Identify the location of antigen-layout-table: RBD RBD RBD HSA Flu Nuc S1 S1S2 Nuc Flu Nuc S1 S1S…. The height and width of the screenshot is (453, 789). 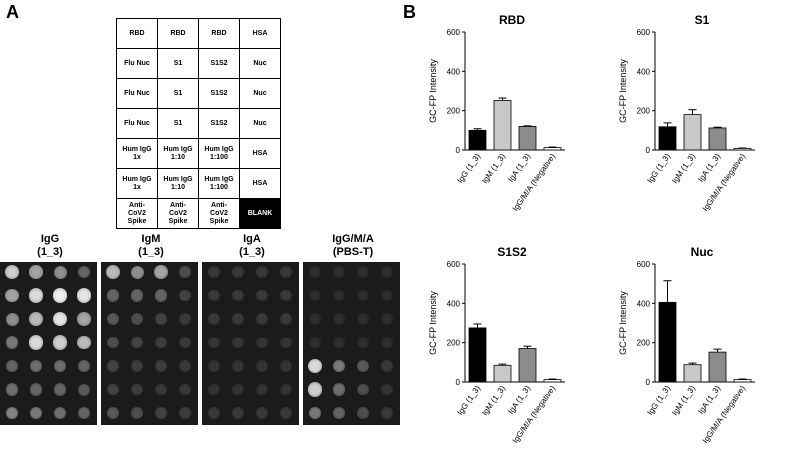
(198, 123).